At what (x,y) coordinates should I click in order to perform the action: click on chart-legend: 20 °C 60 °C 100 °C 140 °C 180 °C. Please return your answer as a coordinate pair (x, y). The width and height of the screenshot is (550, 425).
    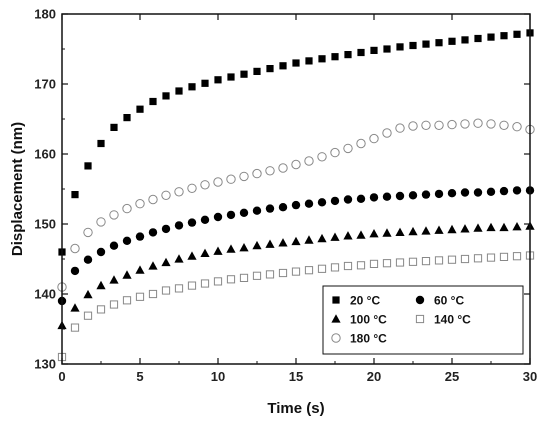
    Looking at the image, I should click on (423, 320).